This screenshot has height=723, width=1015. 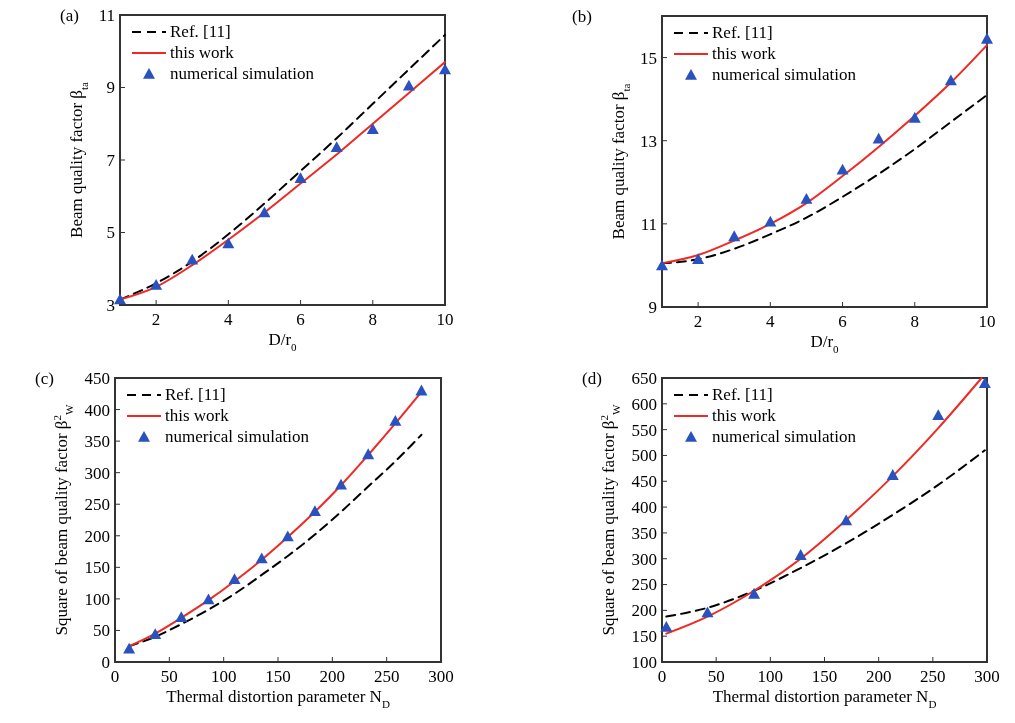 I want to click on y-tick-label: 650, so click(x=644, y=378).